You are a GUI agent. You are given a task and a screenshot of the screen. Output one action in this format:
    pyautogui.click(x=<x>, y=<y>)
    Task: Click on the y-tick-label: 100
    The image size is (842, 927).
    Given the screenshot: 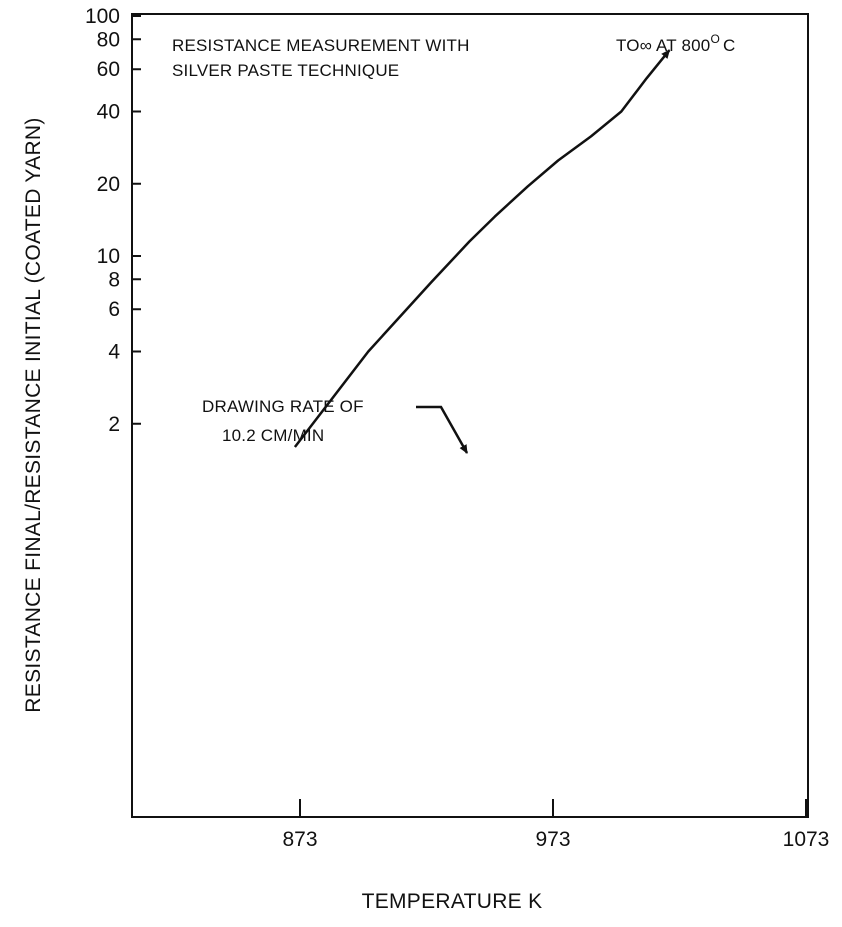 What is the action you would take?
    pyautogui.click(x=102, y=16)
    